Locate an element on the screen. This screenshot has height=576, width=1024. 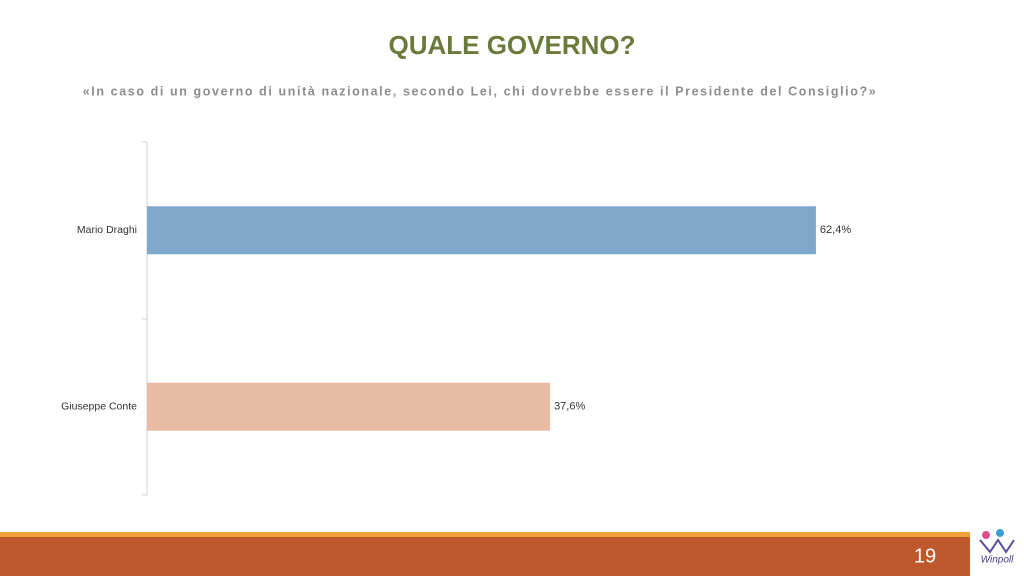
footer-band is located at coordinates (485, 556).